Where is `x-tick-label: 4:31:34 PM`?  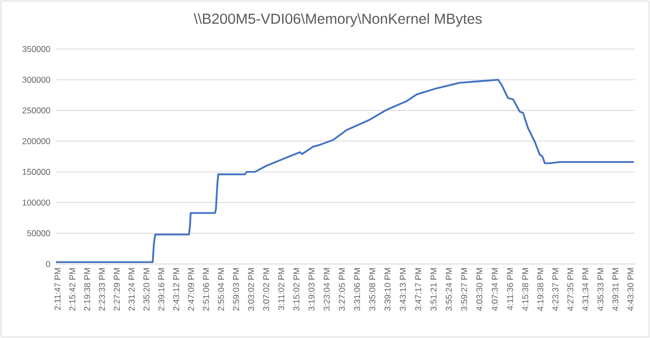
x-tick-label: 4:31:34 PM is located at coordinates (585, 289).